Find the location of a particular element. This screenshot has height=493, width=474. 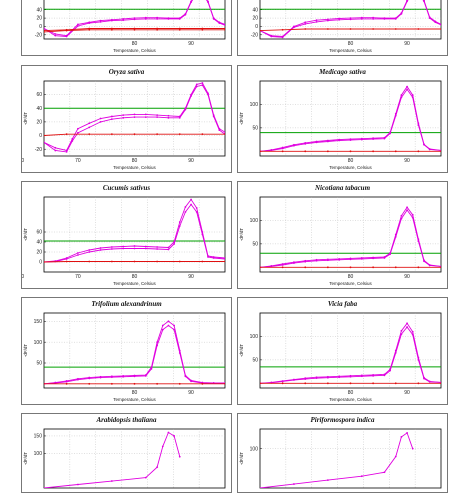

chart-title: Cucumis sativus is located at coordinates (126, 188).